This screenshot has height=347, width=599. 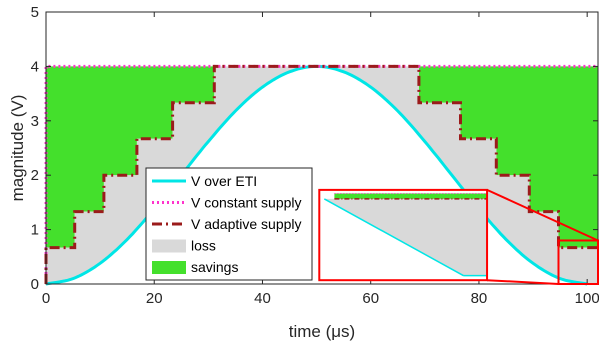 What do you see at coordinates (35, 66) in the screenshot?
I see `y-tick-label: 4` at bounding box center [35, 66].